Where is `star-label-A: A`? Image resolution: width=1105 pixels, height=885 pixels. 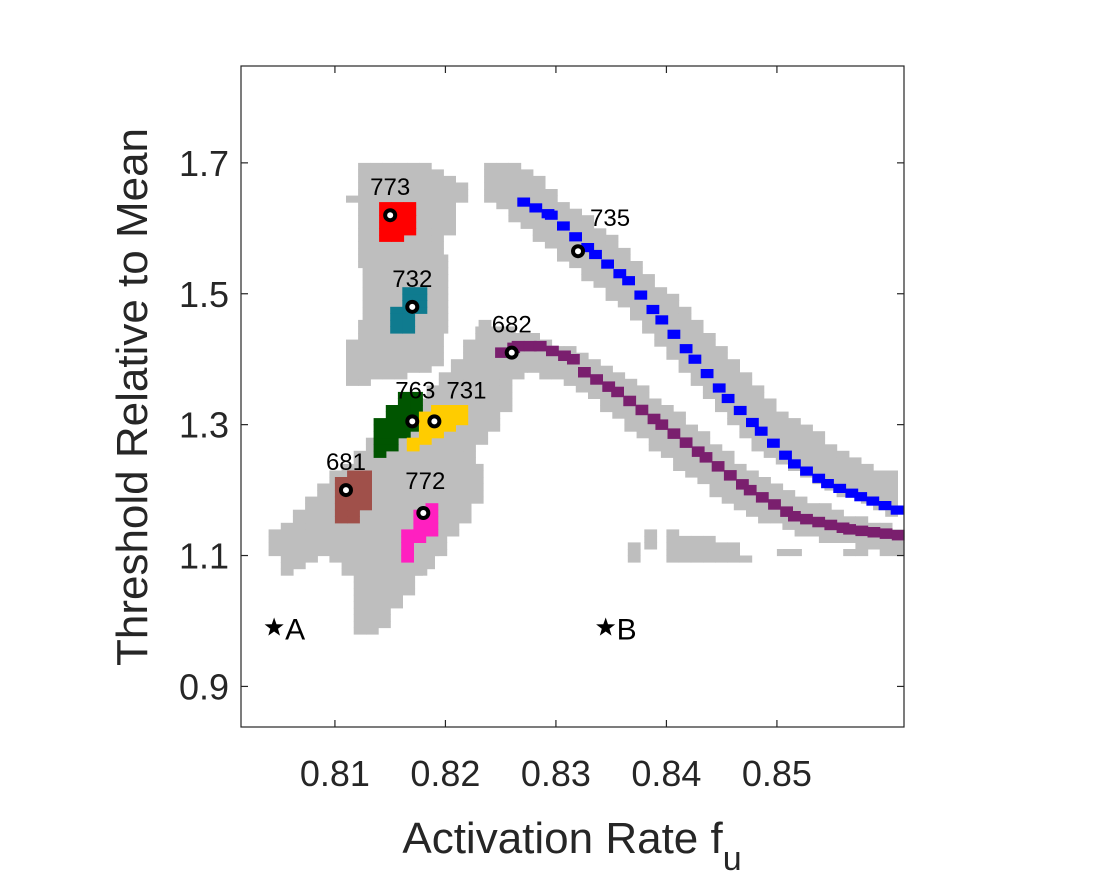
star-label-A: A is located at coordinates (295, 630).